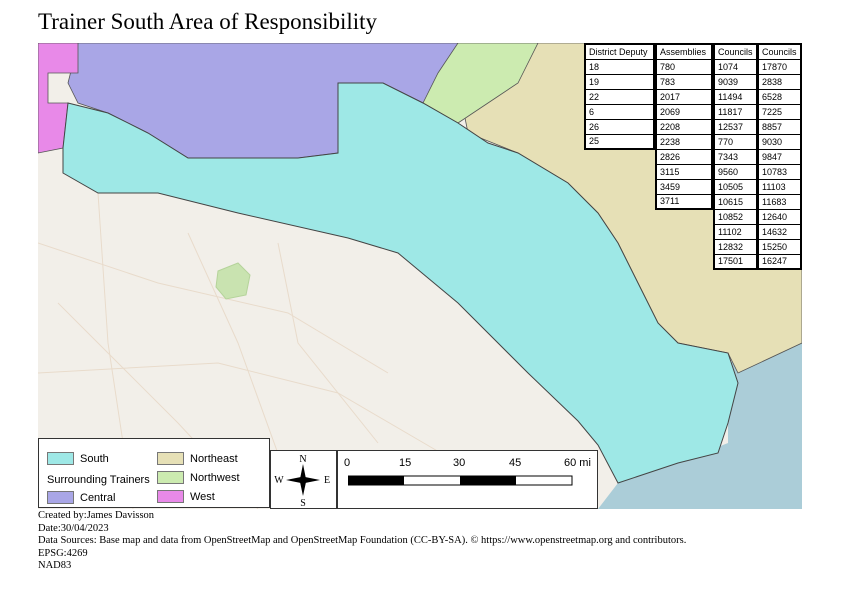  Describe the element at coordinates (684, 96) in the screenshot. I see `table-cell: 2017` at that location.